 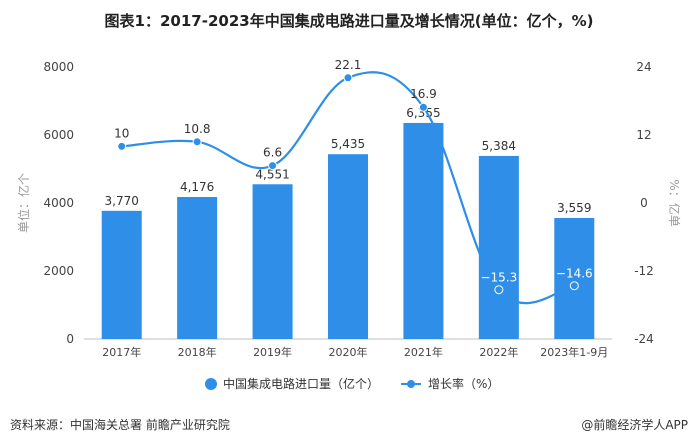 I want to click on rate-value-label: −14.6, so click(x=574, y=274).